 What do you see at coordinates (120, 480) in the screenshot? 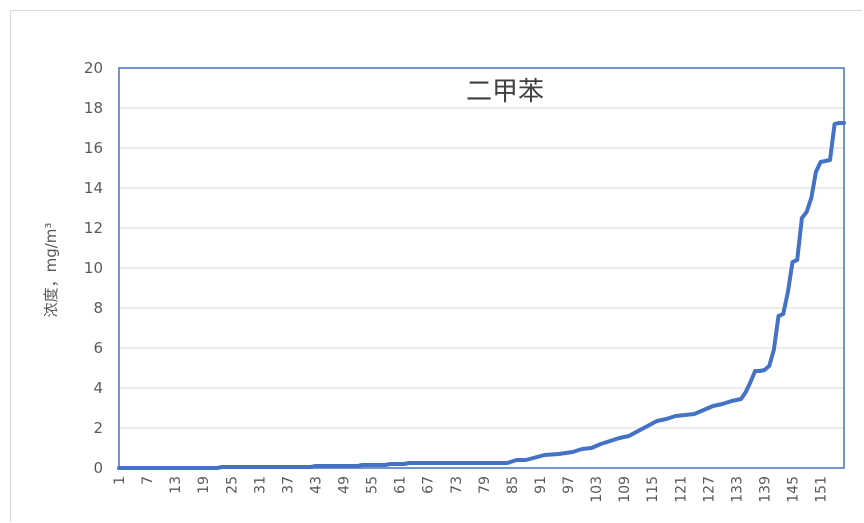
I see `x-tick-label: 1` at bounding box center [120, 480].